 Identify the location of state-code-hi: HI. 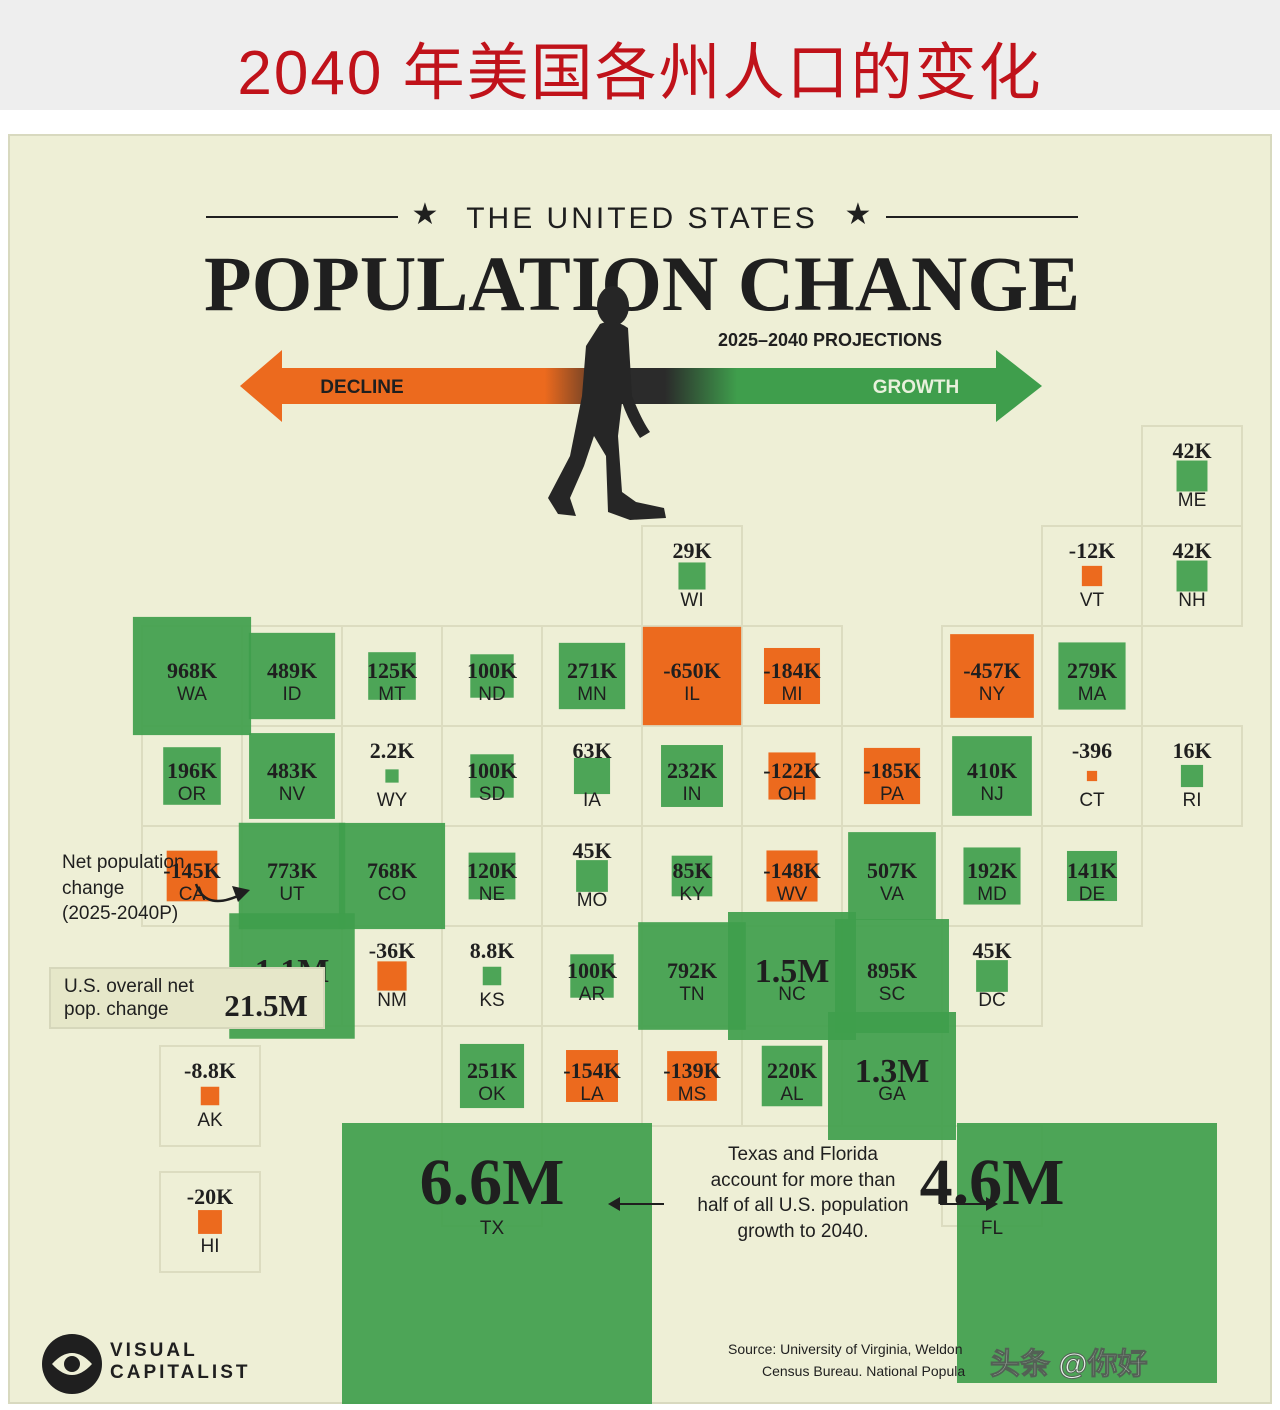
(210, 1246).